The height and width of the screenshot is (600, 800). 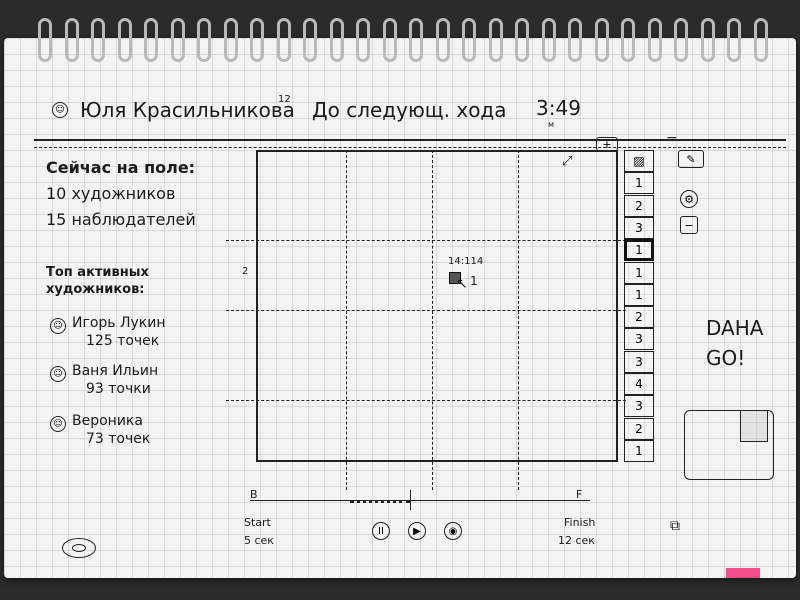 I want to click on artist-points: 93 точки, so click(x=118, y=389).